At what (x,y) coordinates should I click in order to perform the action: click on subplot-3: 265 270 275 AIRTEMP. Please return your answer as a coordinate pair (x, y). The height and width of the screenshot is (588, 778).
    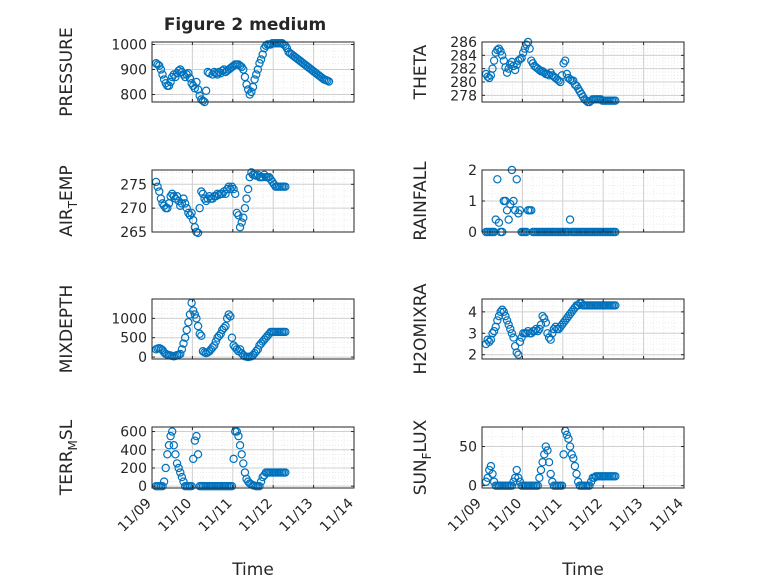
    Looking at the image, I should click on (206, 203).